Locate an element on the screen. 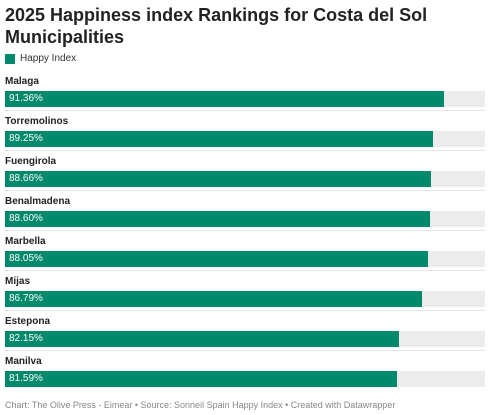 Image resolution: width=490 pixels, height=415 pixels. category-label: Benalmadena is located at coordinates (38, 201).